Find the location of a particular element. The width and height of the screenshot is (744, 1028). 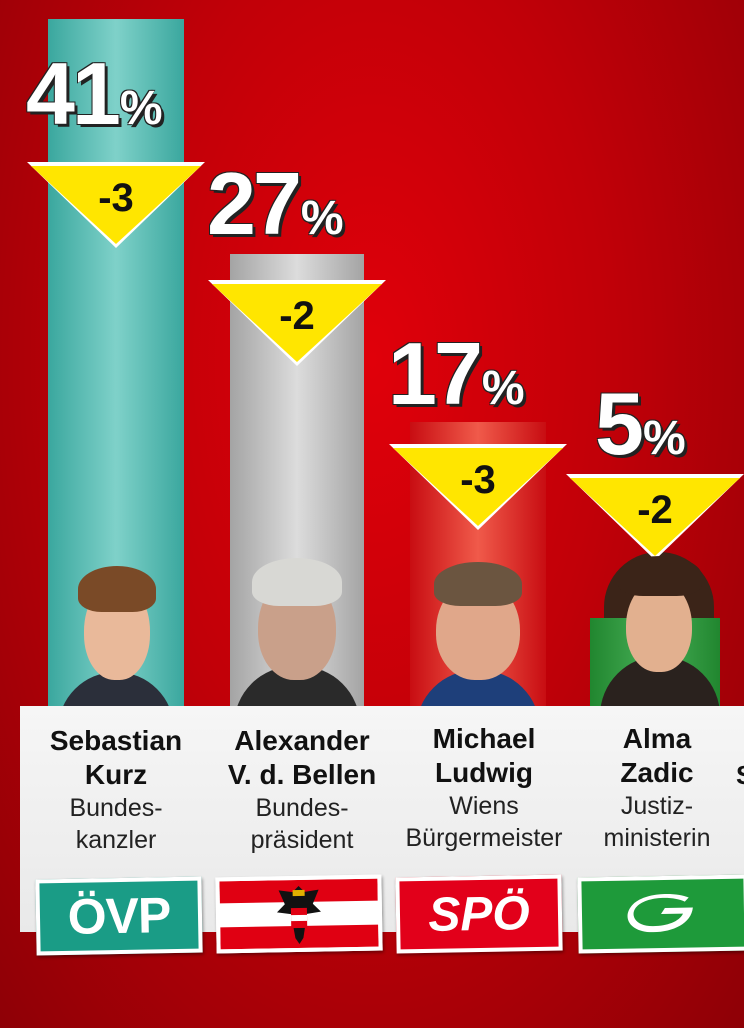

logo-austria is located at coordinates (299, 914).